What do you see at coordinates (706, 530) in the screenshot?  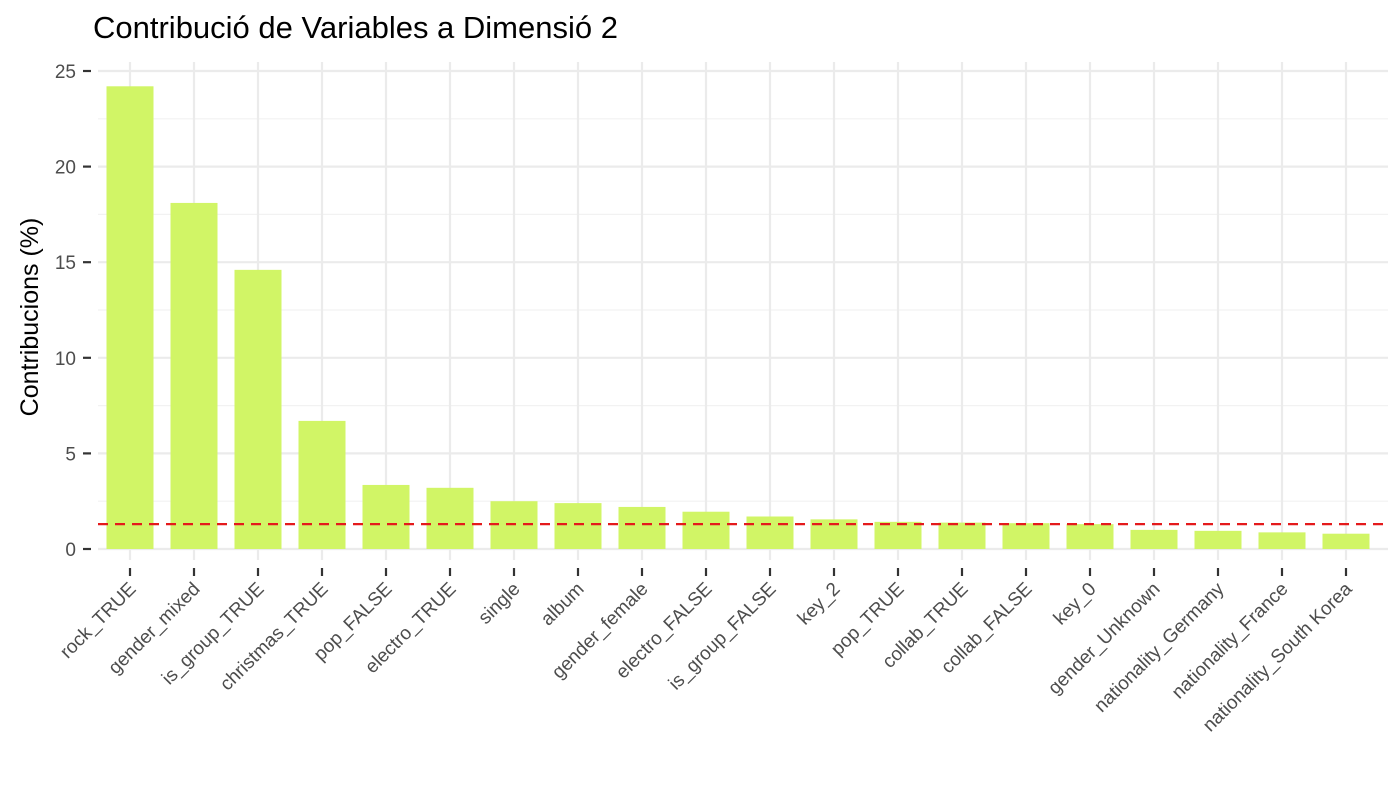 I see `bar-electro_FALSE` at bounding box center [706, 530].